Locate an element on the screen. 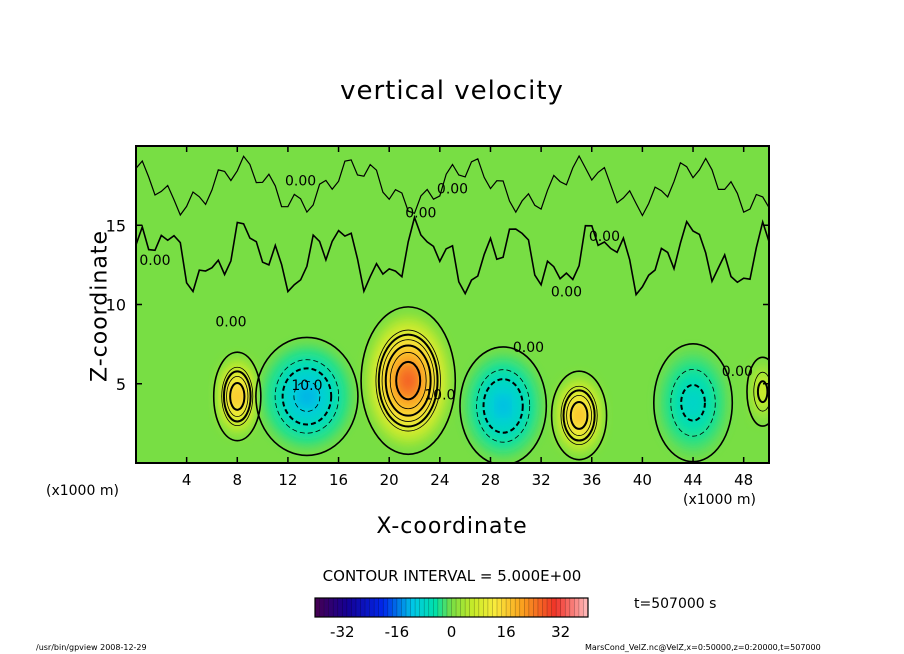 This screenshot has height=654, width=904. contour-label-6: 0.00 is located at coordinates (452, 190).